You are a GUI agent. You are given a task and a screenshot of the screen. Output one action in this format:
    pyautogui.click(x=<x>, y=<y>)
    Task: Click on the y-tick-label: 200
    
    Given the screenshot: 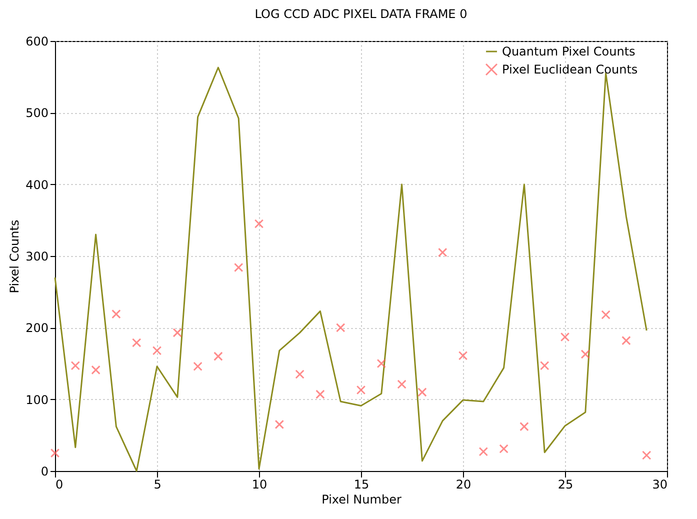 What is the action you would take?
    pyautogui.click(x=37, y=328)
    